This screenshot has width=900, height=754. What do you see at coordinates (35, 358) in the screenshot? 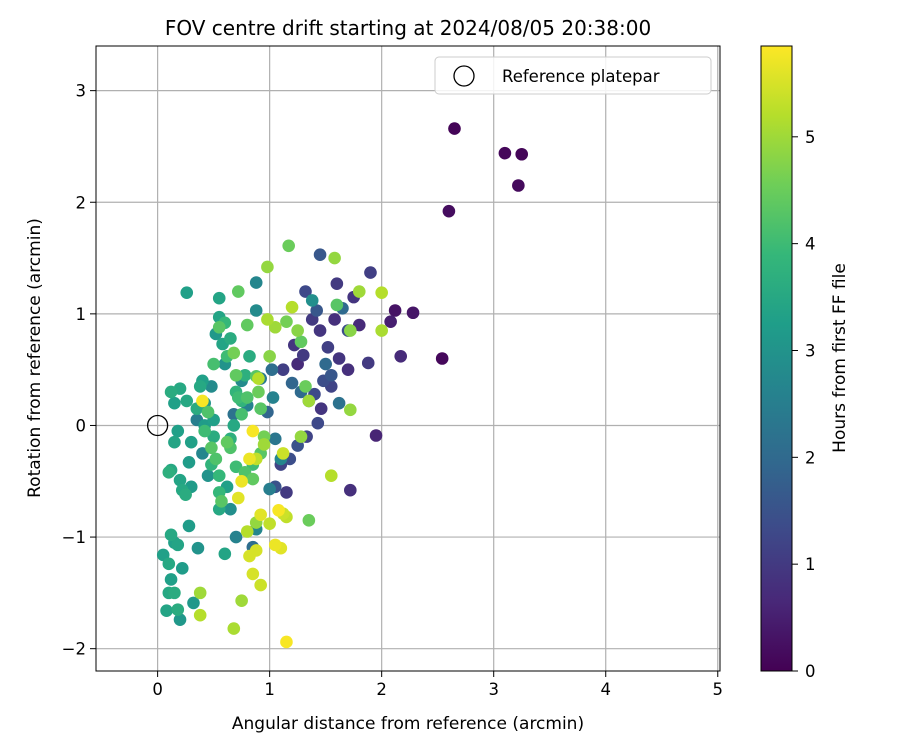
I see `y-axis-label: Rotation from reference (arcmin)` at bounding box center [35, 358].